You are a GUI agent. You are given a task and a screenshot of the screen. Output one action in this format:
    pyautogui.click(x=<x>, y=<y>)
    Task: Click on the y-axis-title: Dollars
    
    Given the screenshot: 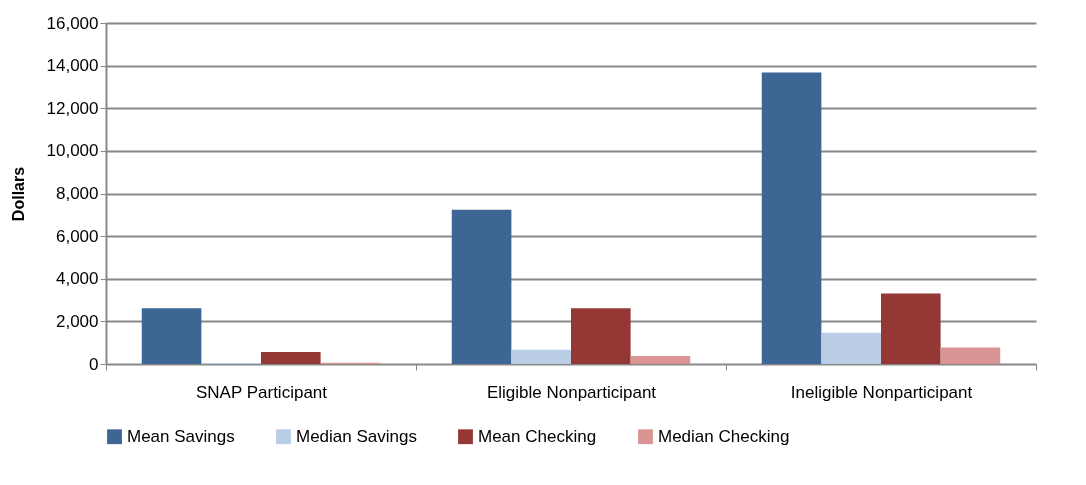 What is the action you would take?
    pyautogui.click(x=18, y=194)
    